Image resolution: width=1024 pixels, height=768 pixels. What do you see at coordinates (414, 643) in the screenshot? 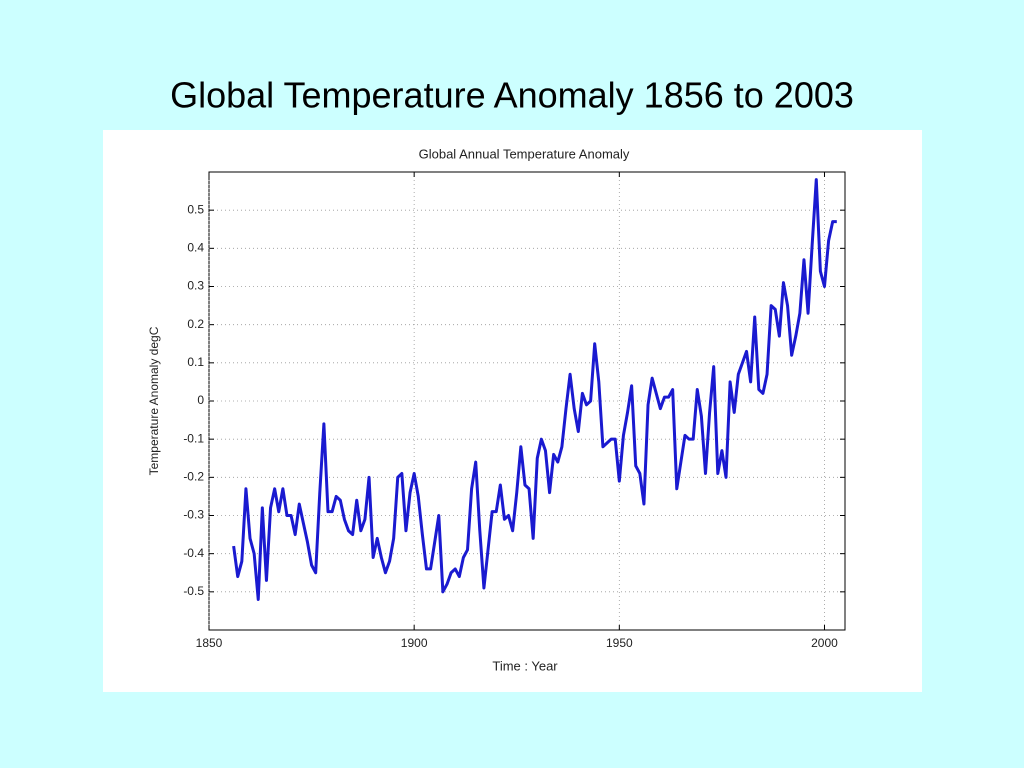
I see `x-tick-label: 1900` at bounding box center [414, 643].